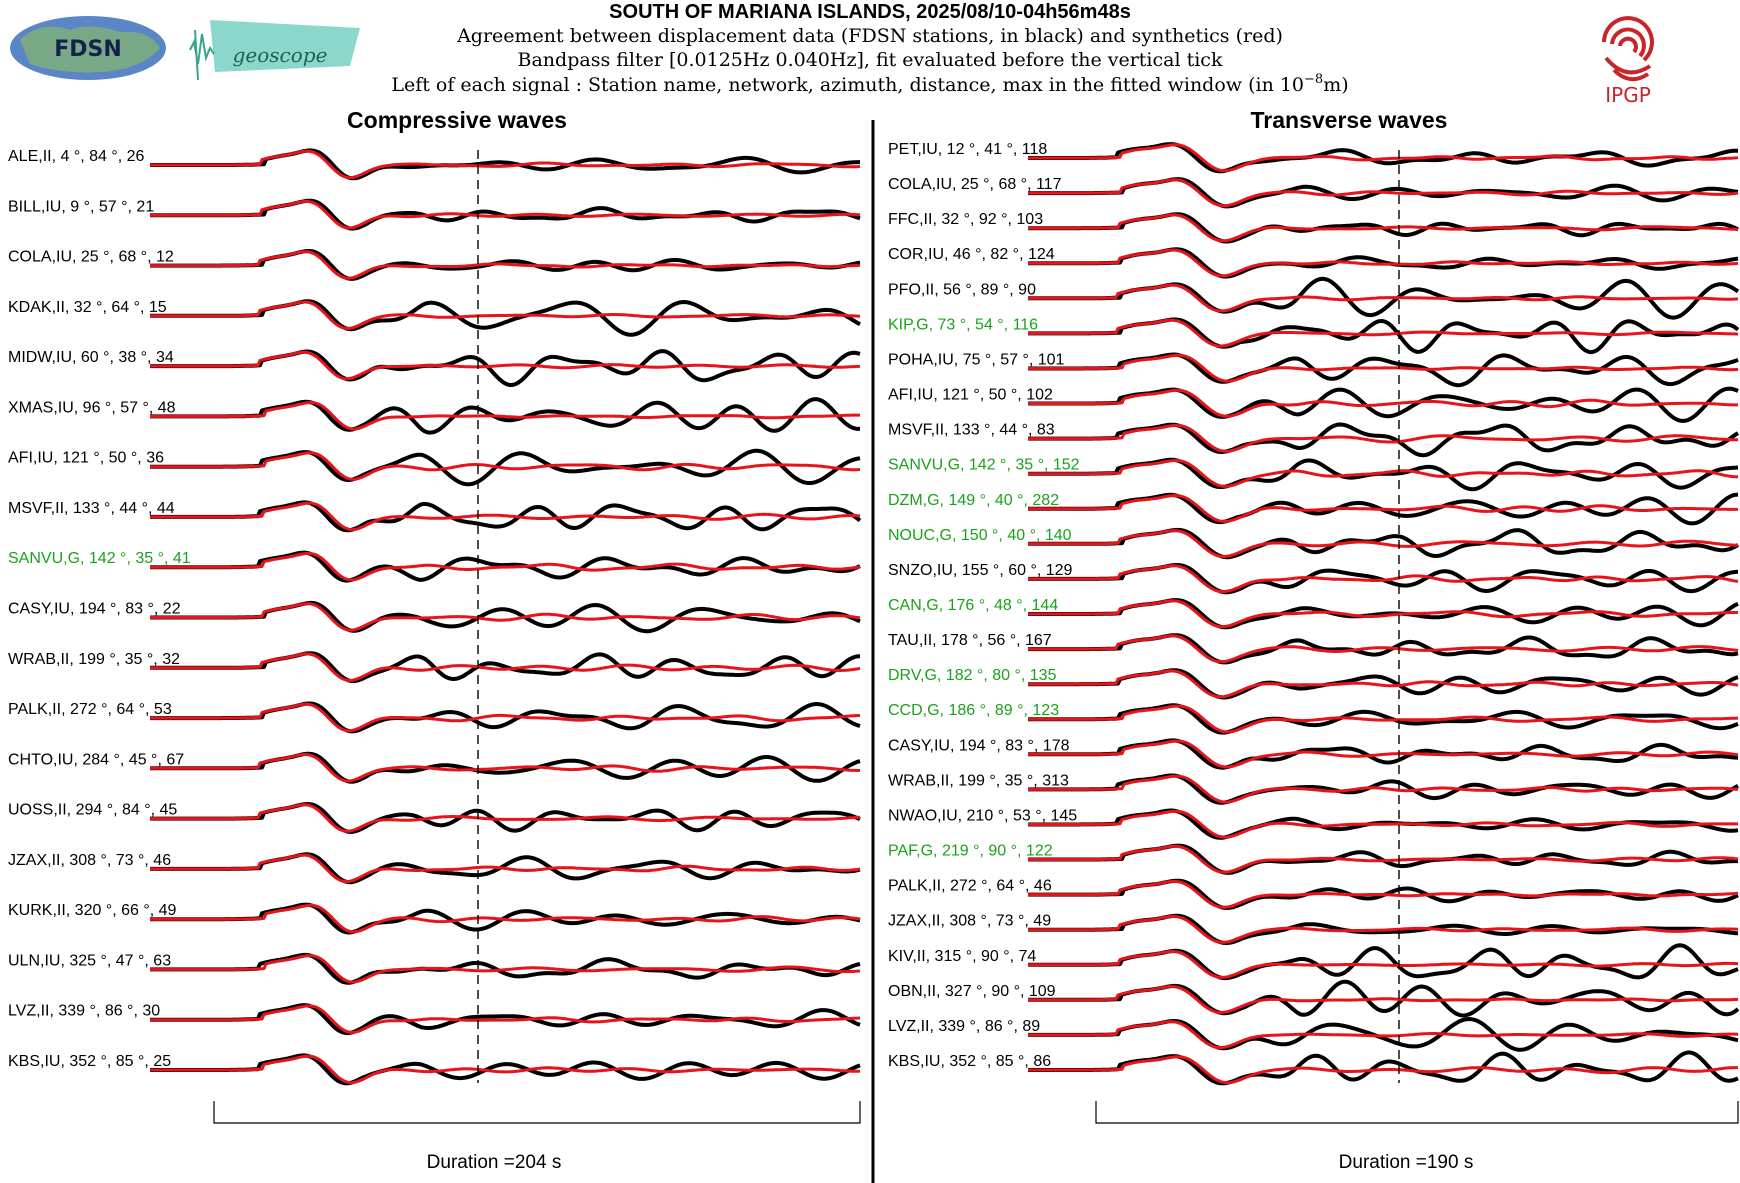 The width and height of the screenshot is (1740, 1183). Describe the element at coordinates (973, 605) in the screenshot. I see `station-label: CAN,G, 176 °, 48 °, 144` at that location.